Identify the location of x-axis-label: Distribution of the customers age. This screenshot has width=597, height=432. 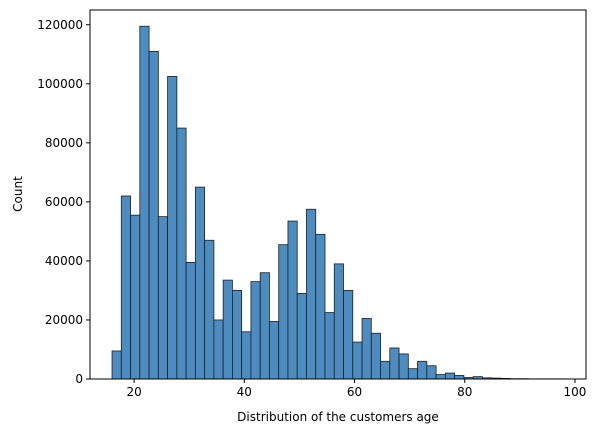
(338, 417).